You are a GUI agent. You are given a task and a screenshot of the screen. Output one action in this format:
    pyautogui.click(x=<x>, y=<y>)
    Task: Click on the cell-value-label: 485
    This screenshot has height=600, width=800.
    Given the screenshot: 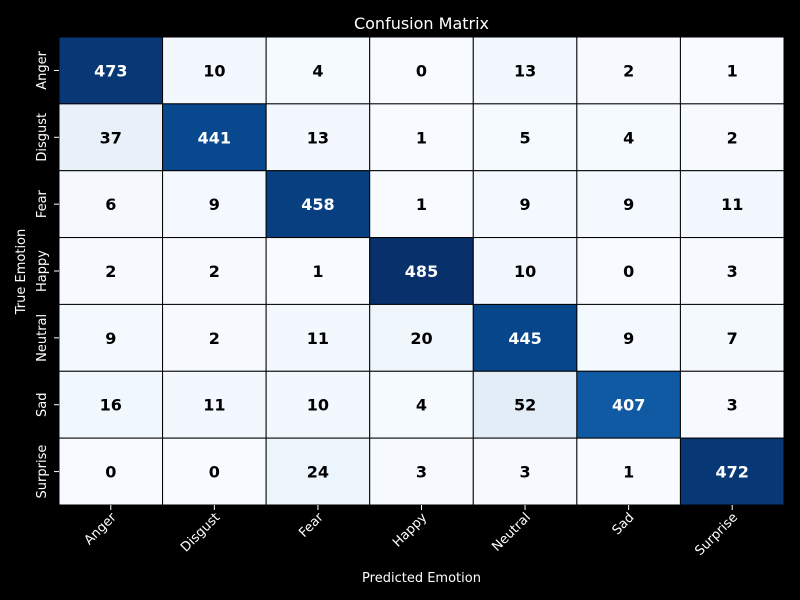 What is the action you would take?
    pyautogui.click(x=421, y=271)
    